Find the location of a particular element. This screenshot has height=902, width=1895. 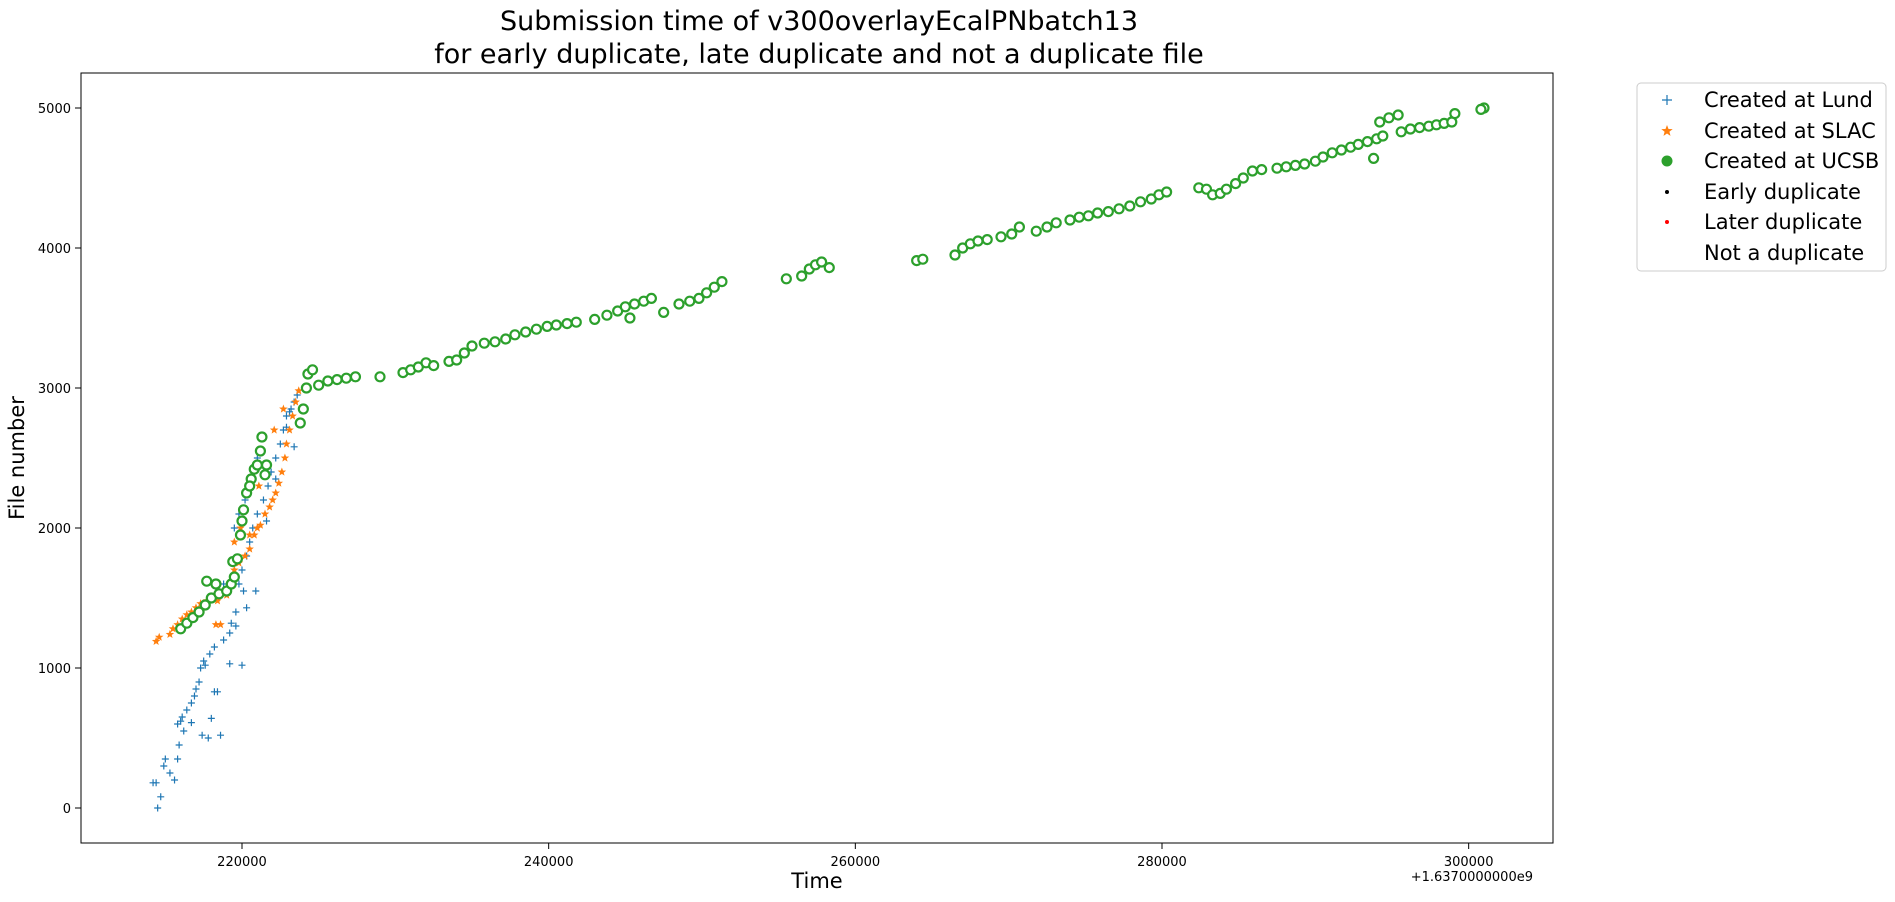

legend-frame is located at coordinates (1761, 177).